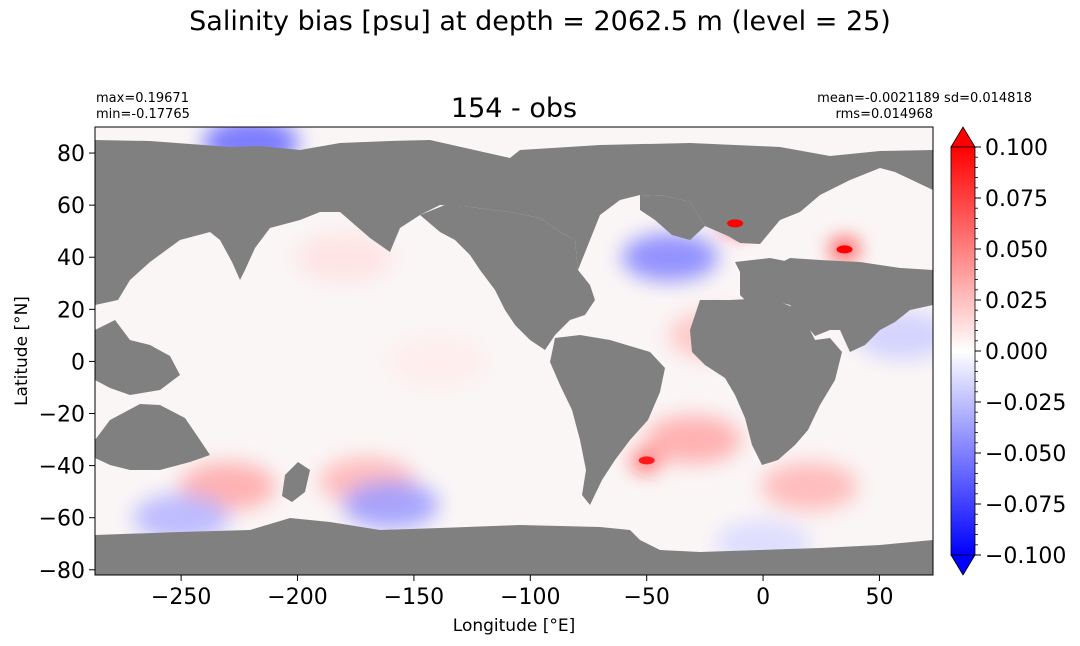  What do you see at coordinates (1016, 352) in the screenshot?
I see `colorbar-tick-label: 0.000` at bounding box center [1016, 352].